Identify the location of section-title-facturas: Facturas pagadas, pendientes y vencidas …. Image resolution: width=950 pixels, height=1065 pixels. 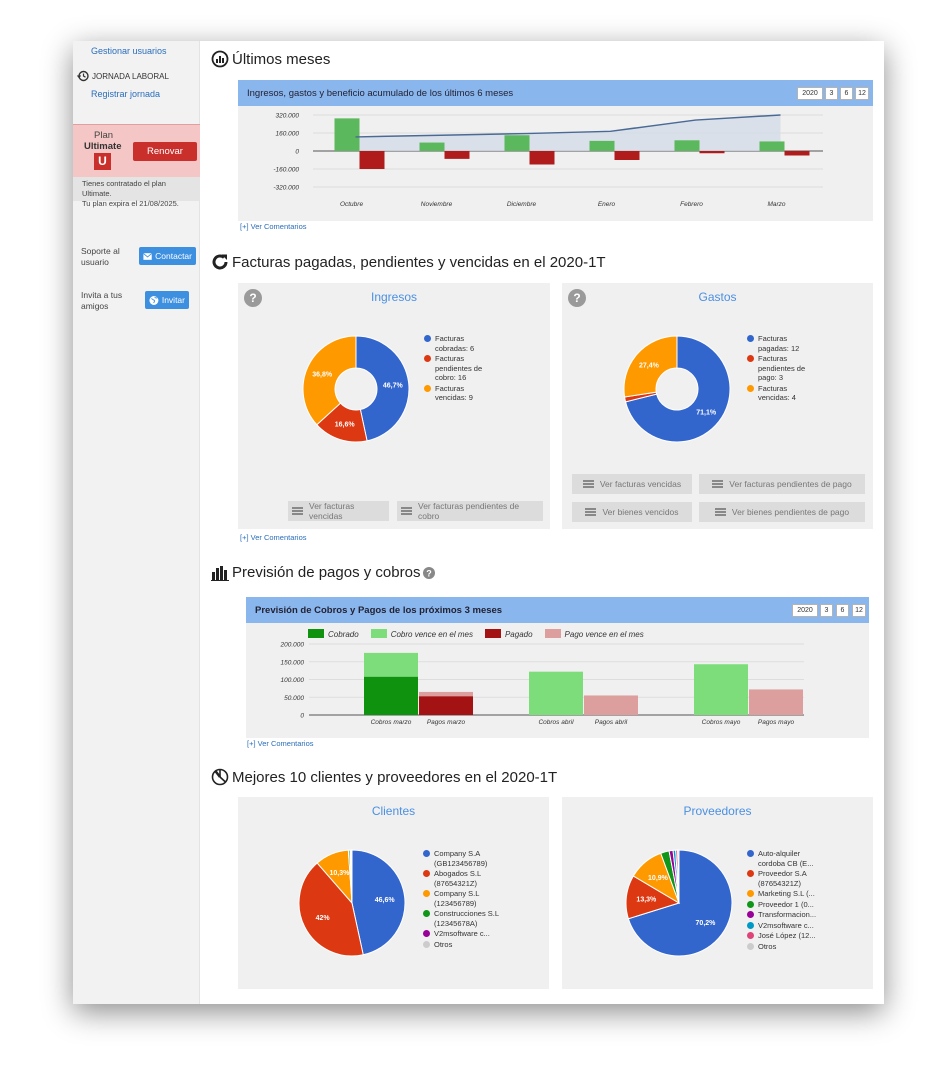
(408, 262).